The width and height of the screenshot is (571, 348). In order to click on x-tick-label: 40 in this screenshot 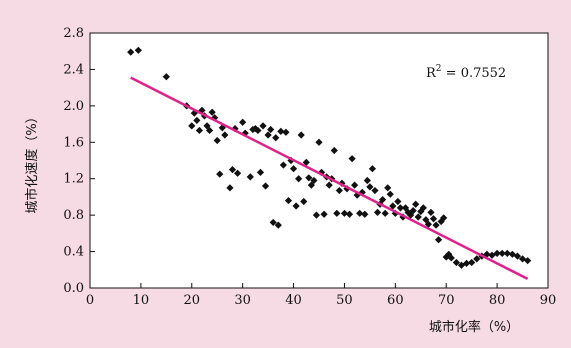, I will do `click(293, 300)`.